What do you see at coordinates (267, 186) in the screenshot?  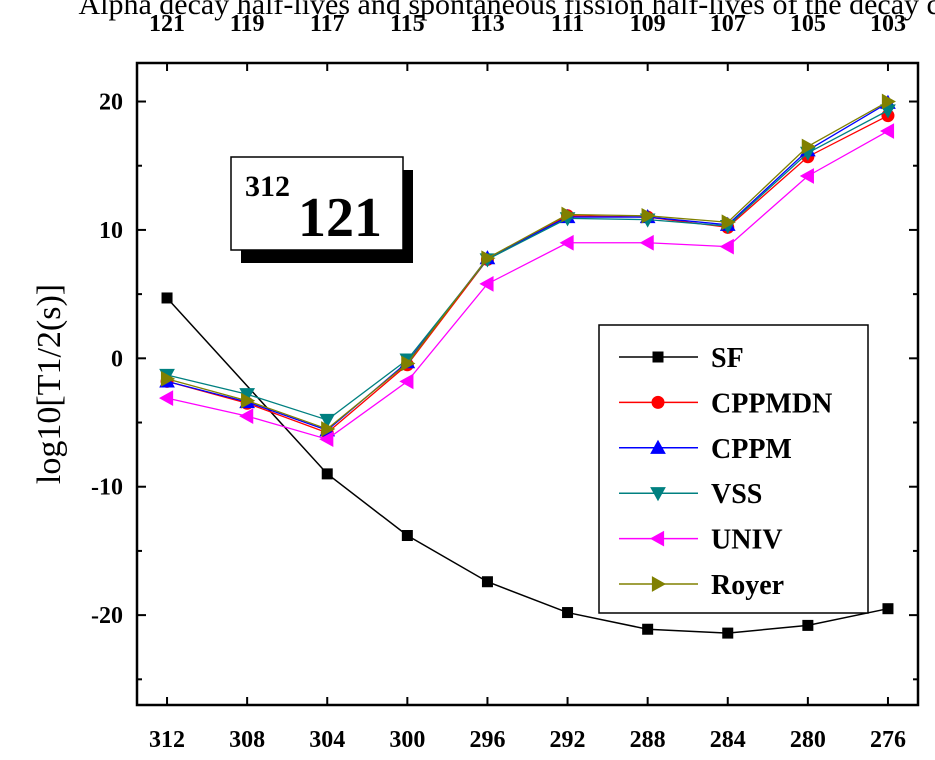 I see `inset-mass-number: 312` at bounding box center [267, 186].